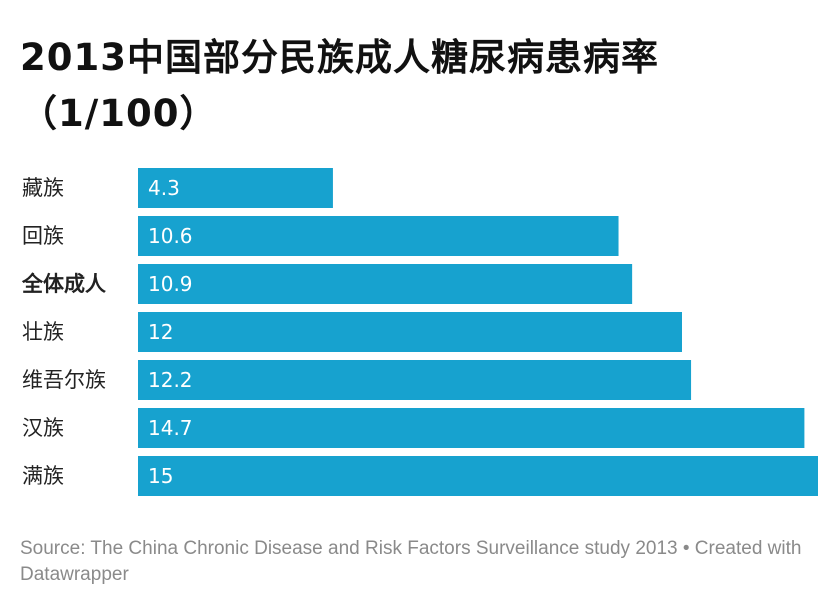 The height and width of the screenshot is (608, 840). Describe the element at coordinates (43, 188) in the screenshot. I see `category-label: 藏族` at that location.